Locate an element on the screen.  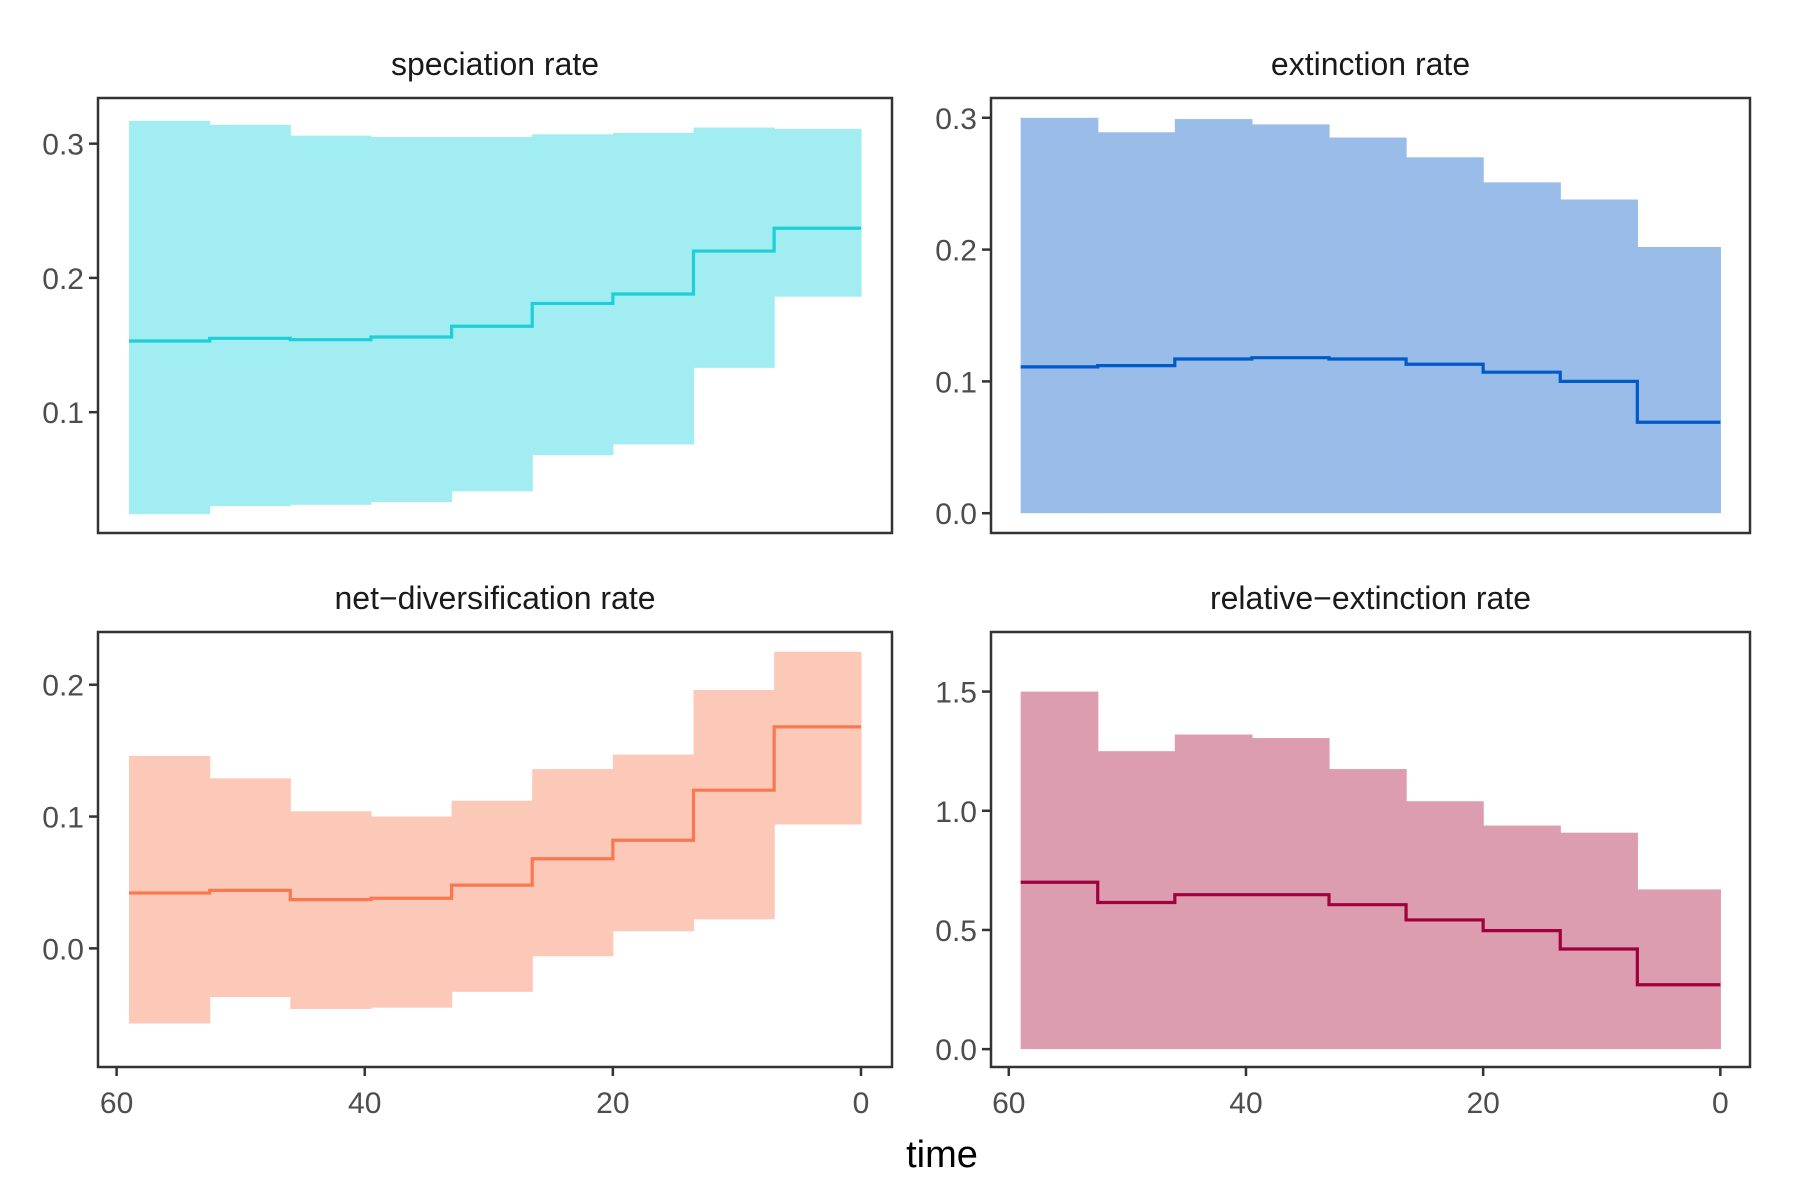
extinction-y-tick-label: 0.3 is located at coordinates (956, 119).